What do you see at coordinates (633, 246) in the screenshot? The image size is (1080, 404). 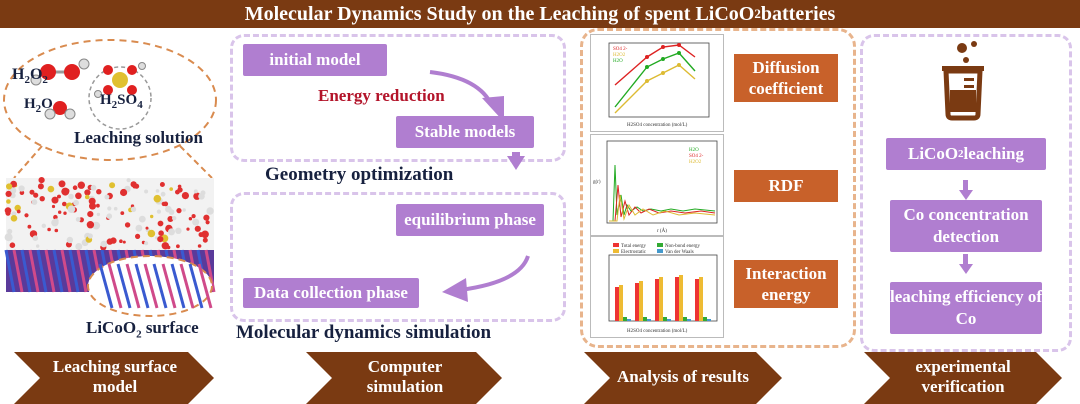 I see `svg-text: Total energy` at bounding box center [633, 246].